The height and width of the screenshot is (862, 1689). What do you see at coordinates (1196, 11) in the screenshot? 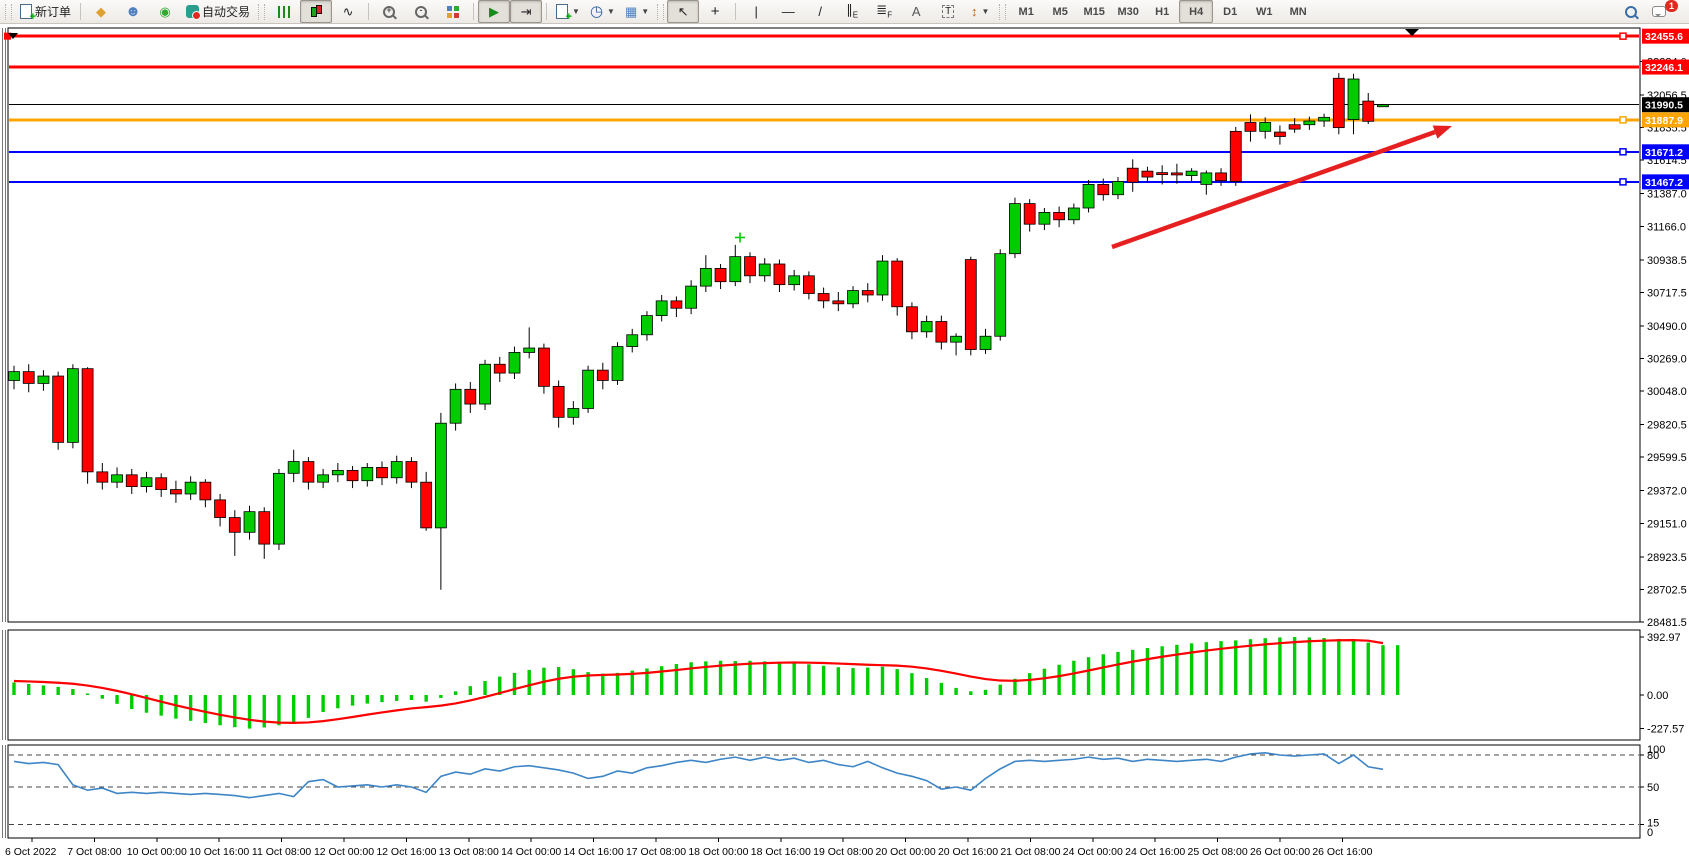
I see `timeframe-h4-button: H4` at bounding box center [1196, 11].